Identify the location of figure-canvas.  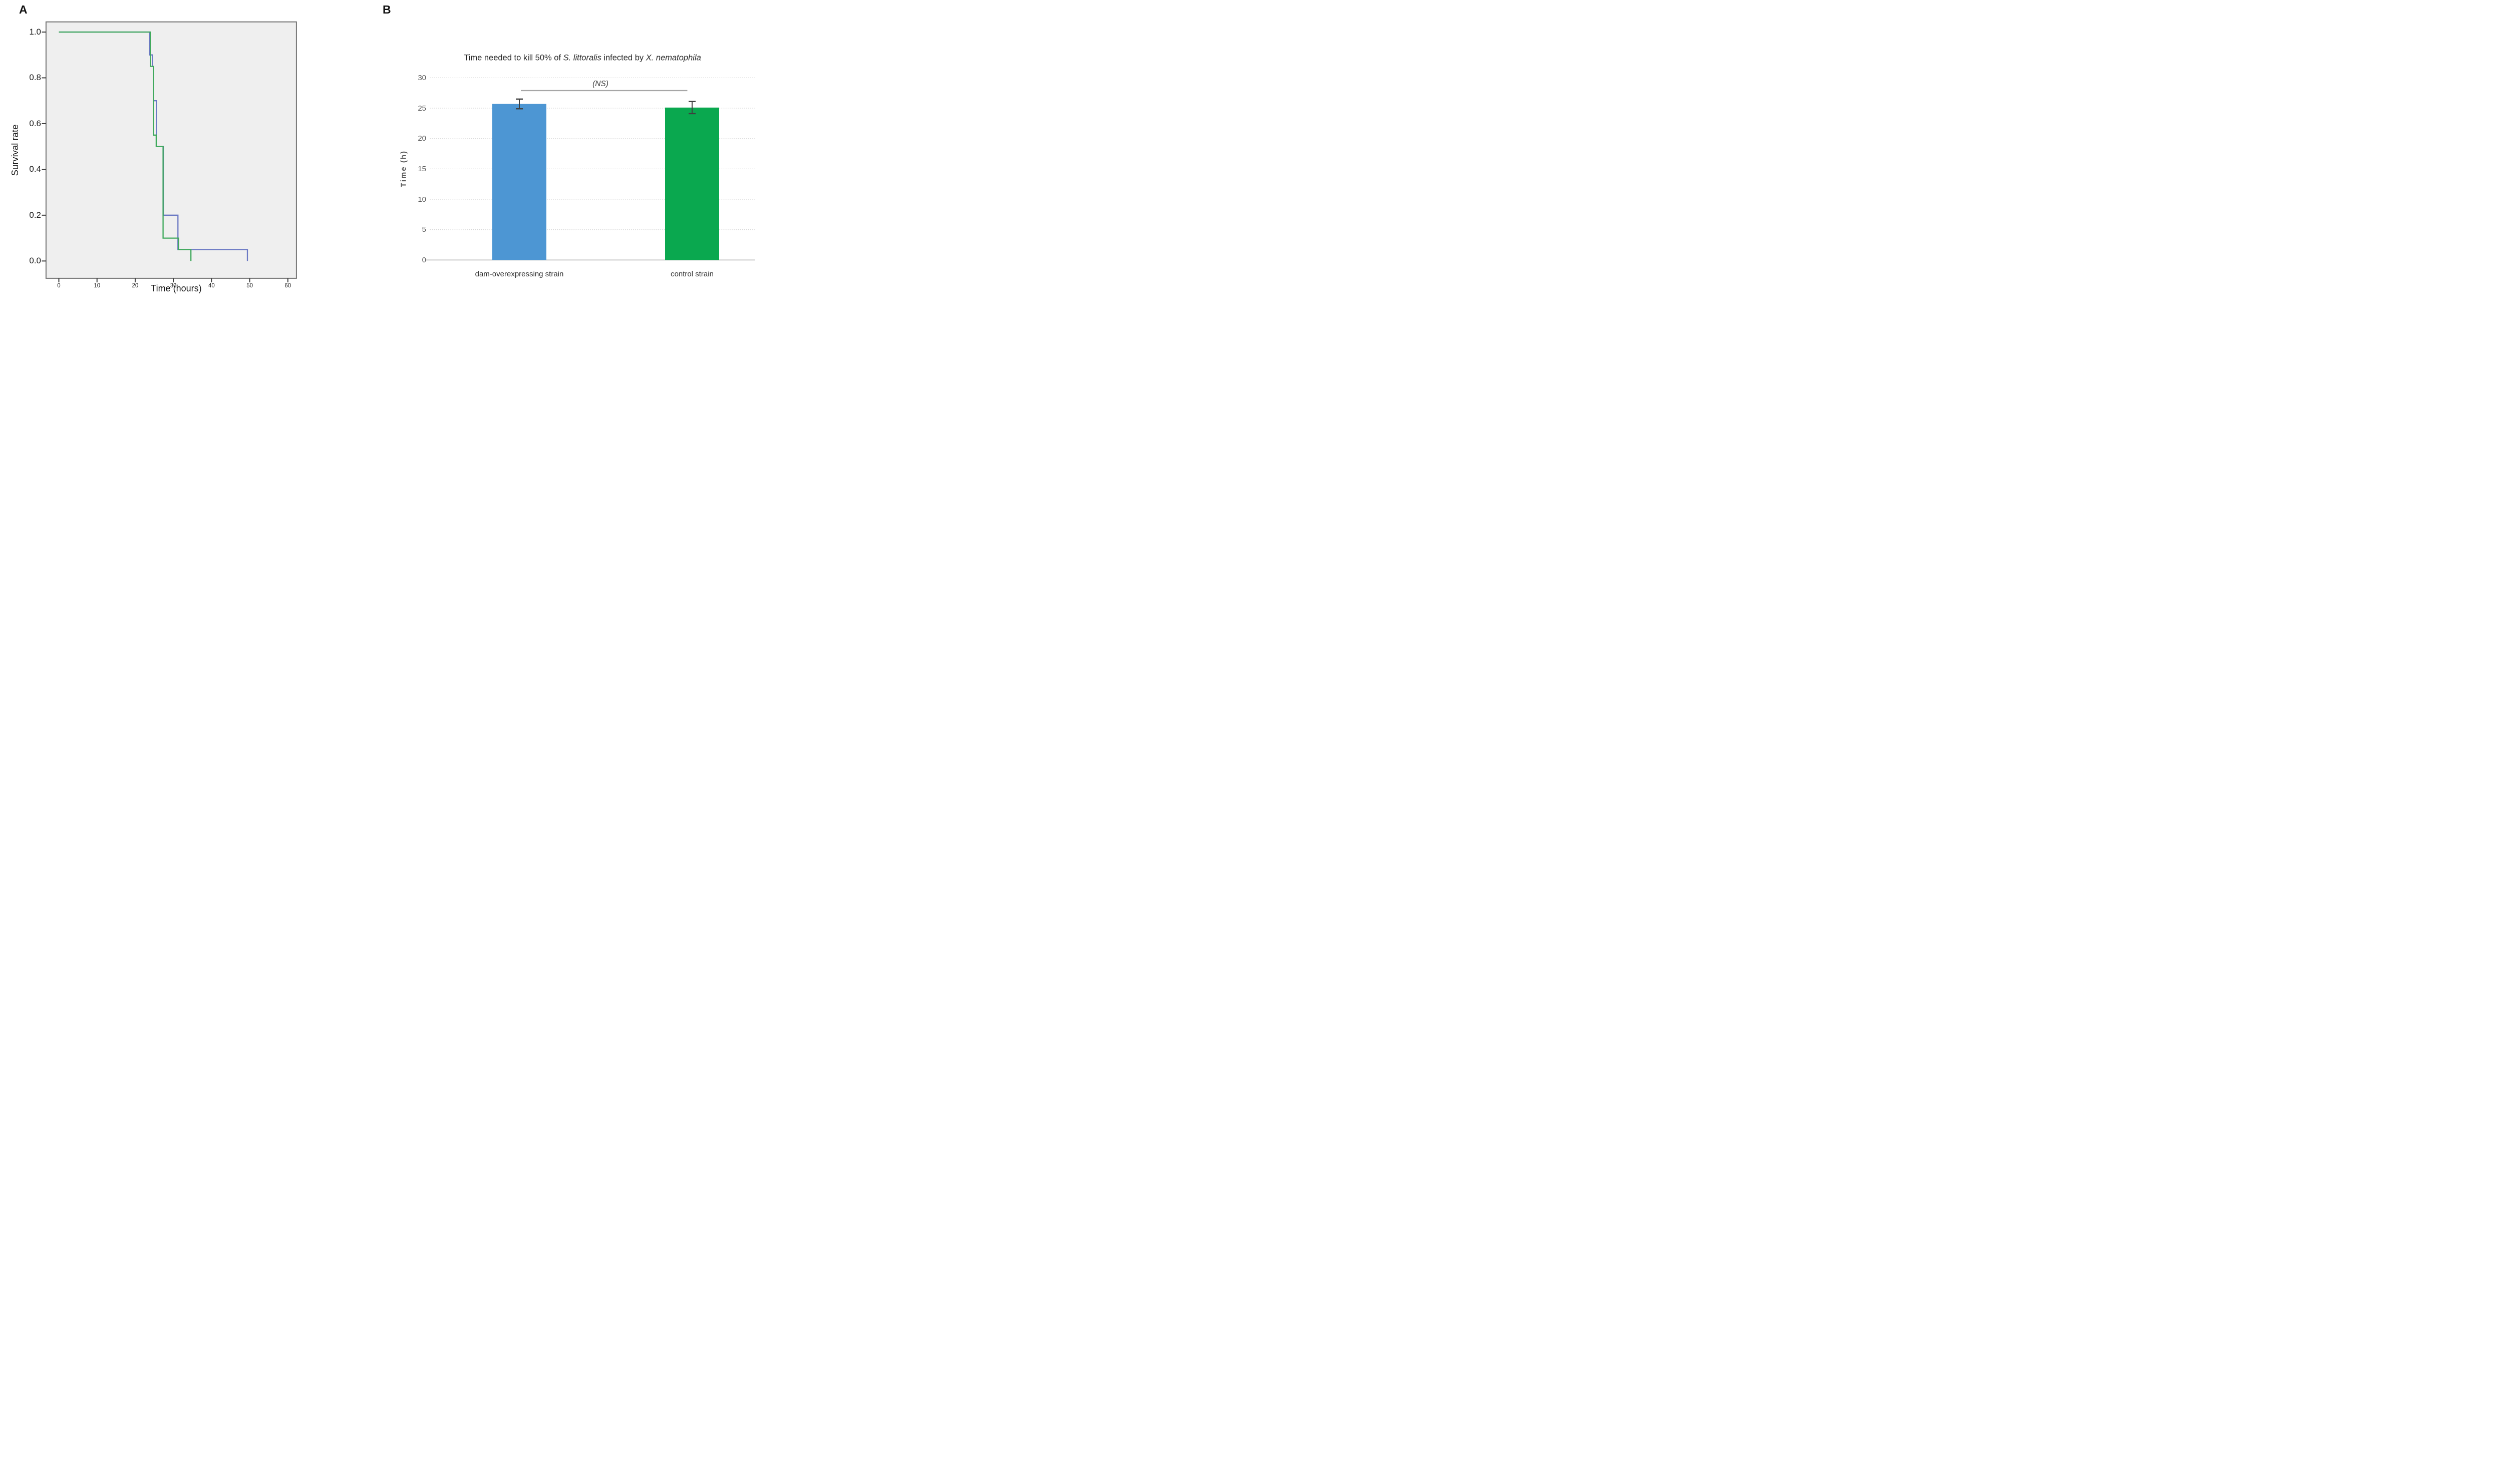
(399, 151).